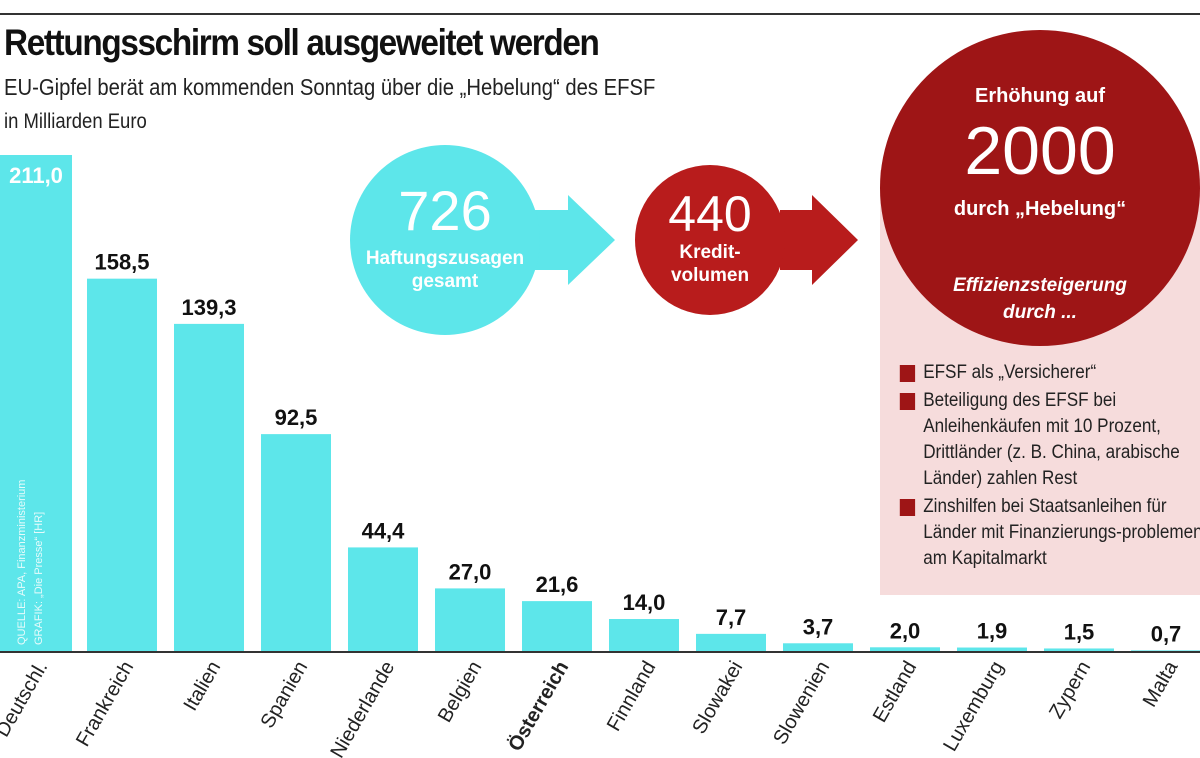 This screenshot has height=758, width=1200. I want to click on tick-label: Finnland, so click(631, 696).